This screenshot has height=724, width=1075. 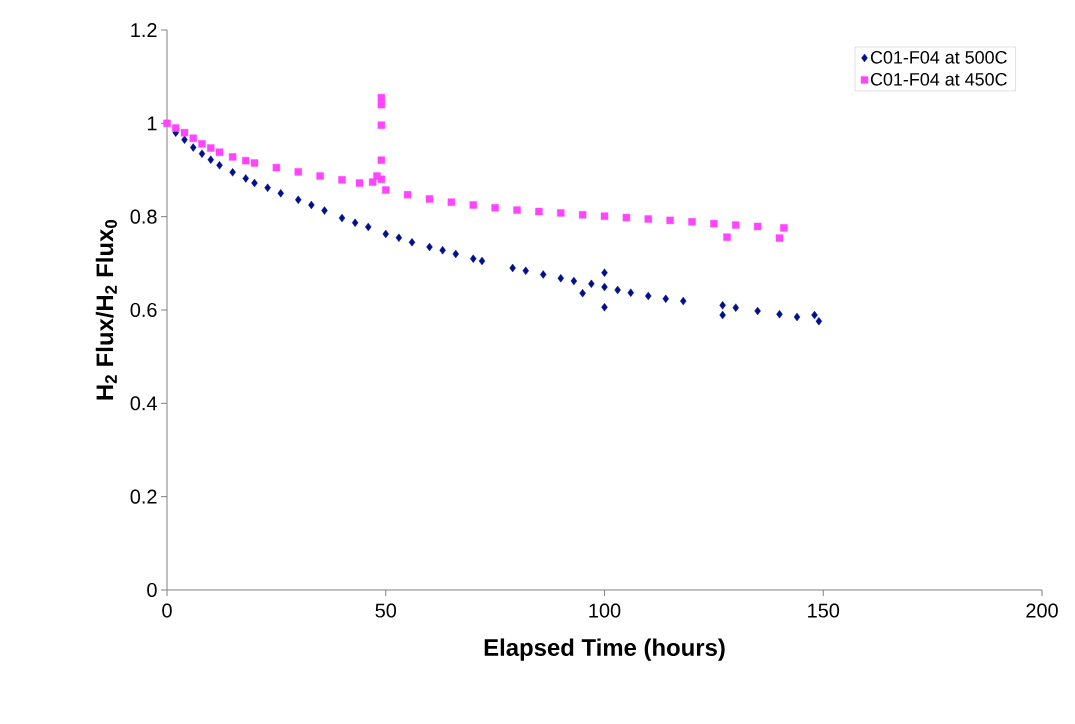 I want to click on y-tick-label: 0.4, so click(x=143, y=403).